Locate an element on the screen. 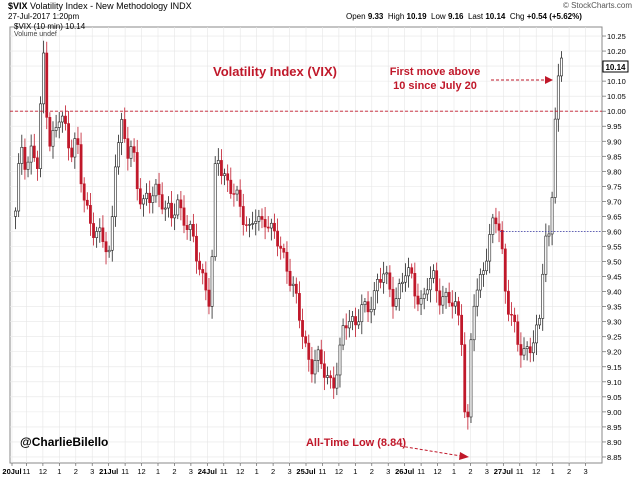 This screenshot has height=477, width=640. x-tick-label: 21Jul is located at coordinates (108, 471).